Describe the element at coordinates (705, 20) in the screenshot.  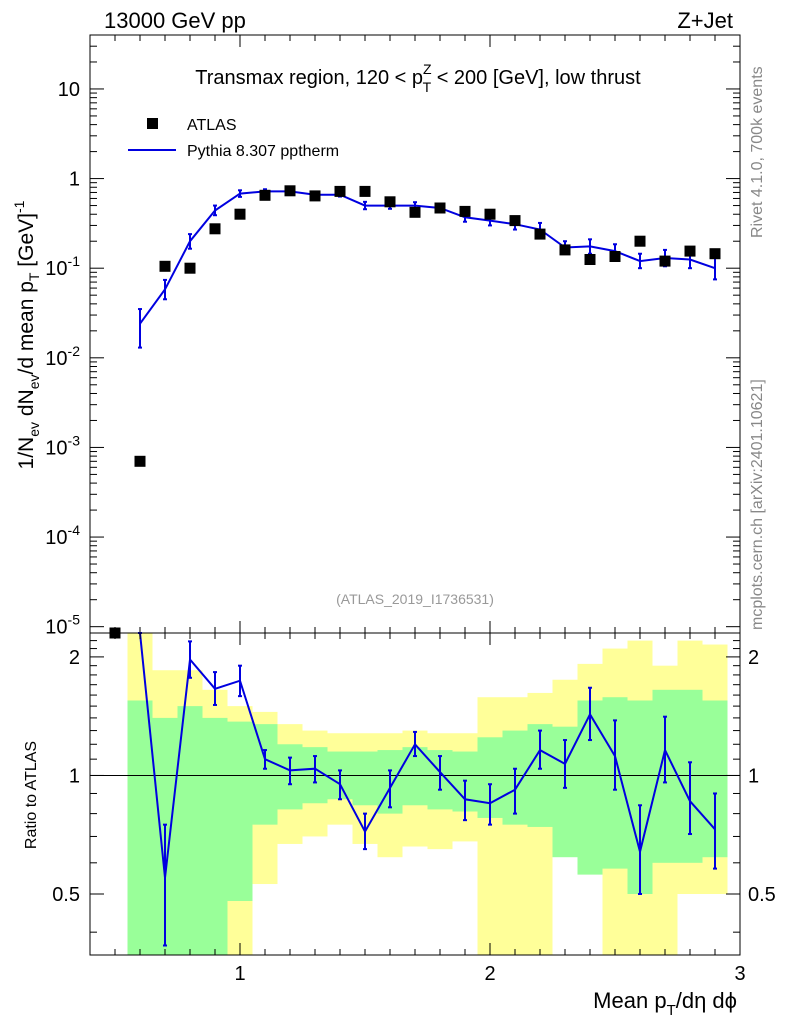
I see `process-label: Z+Jet` at that location.